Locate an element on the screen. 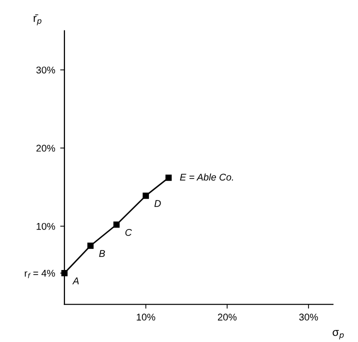 The height and width of the screenshot is (342, 358). x-tick-label: 30% is located at coordinates (308, 317).